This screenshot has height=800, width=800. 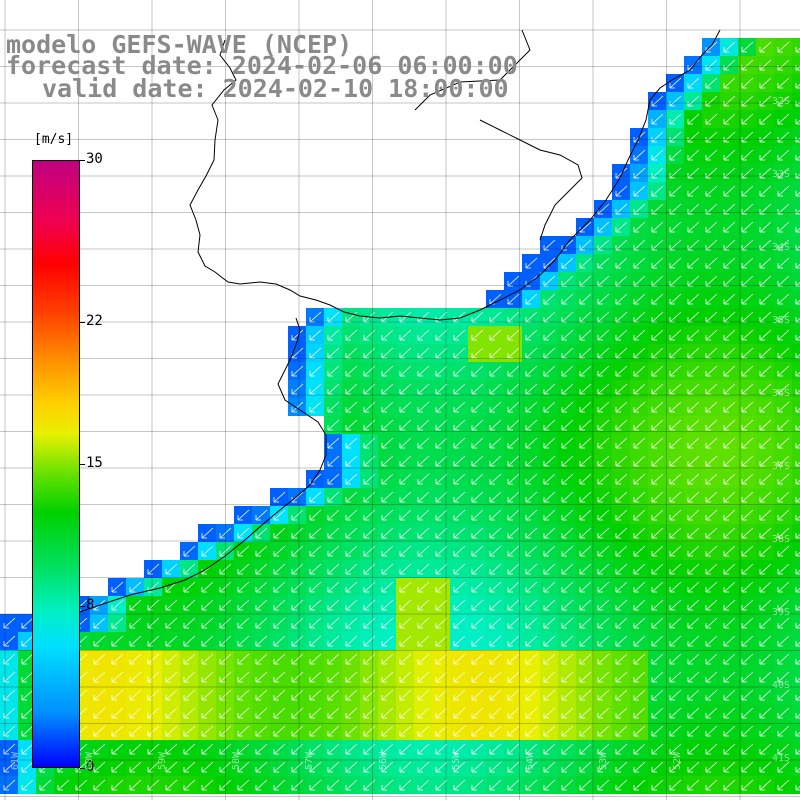 I want to click on latitude-label: 33S, so click(x=781, y=174).